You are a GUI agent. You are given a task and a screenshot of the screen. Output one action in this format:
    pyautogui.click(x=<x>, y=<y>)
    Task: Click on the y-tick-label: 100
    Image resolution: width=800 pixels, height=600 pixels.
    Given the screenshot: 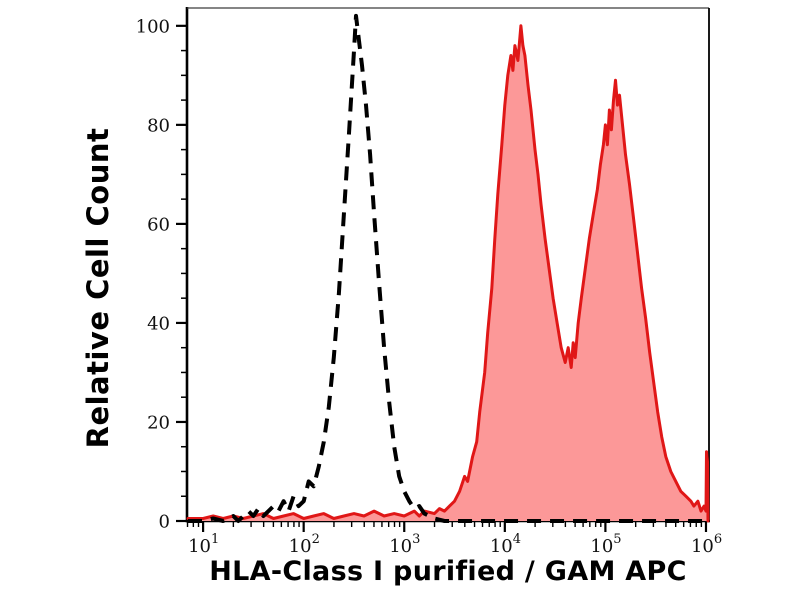 What is the action you would take?
    pyautogui.click(x=153, y=26)
    